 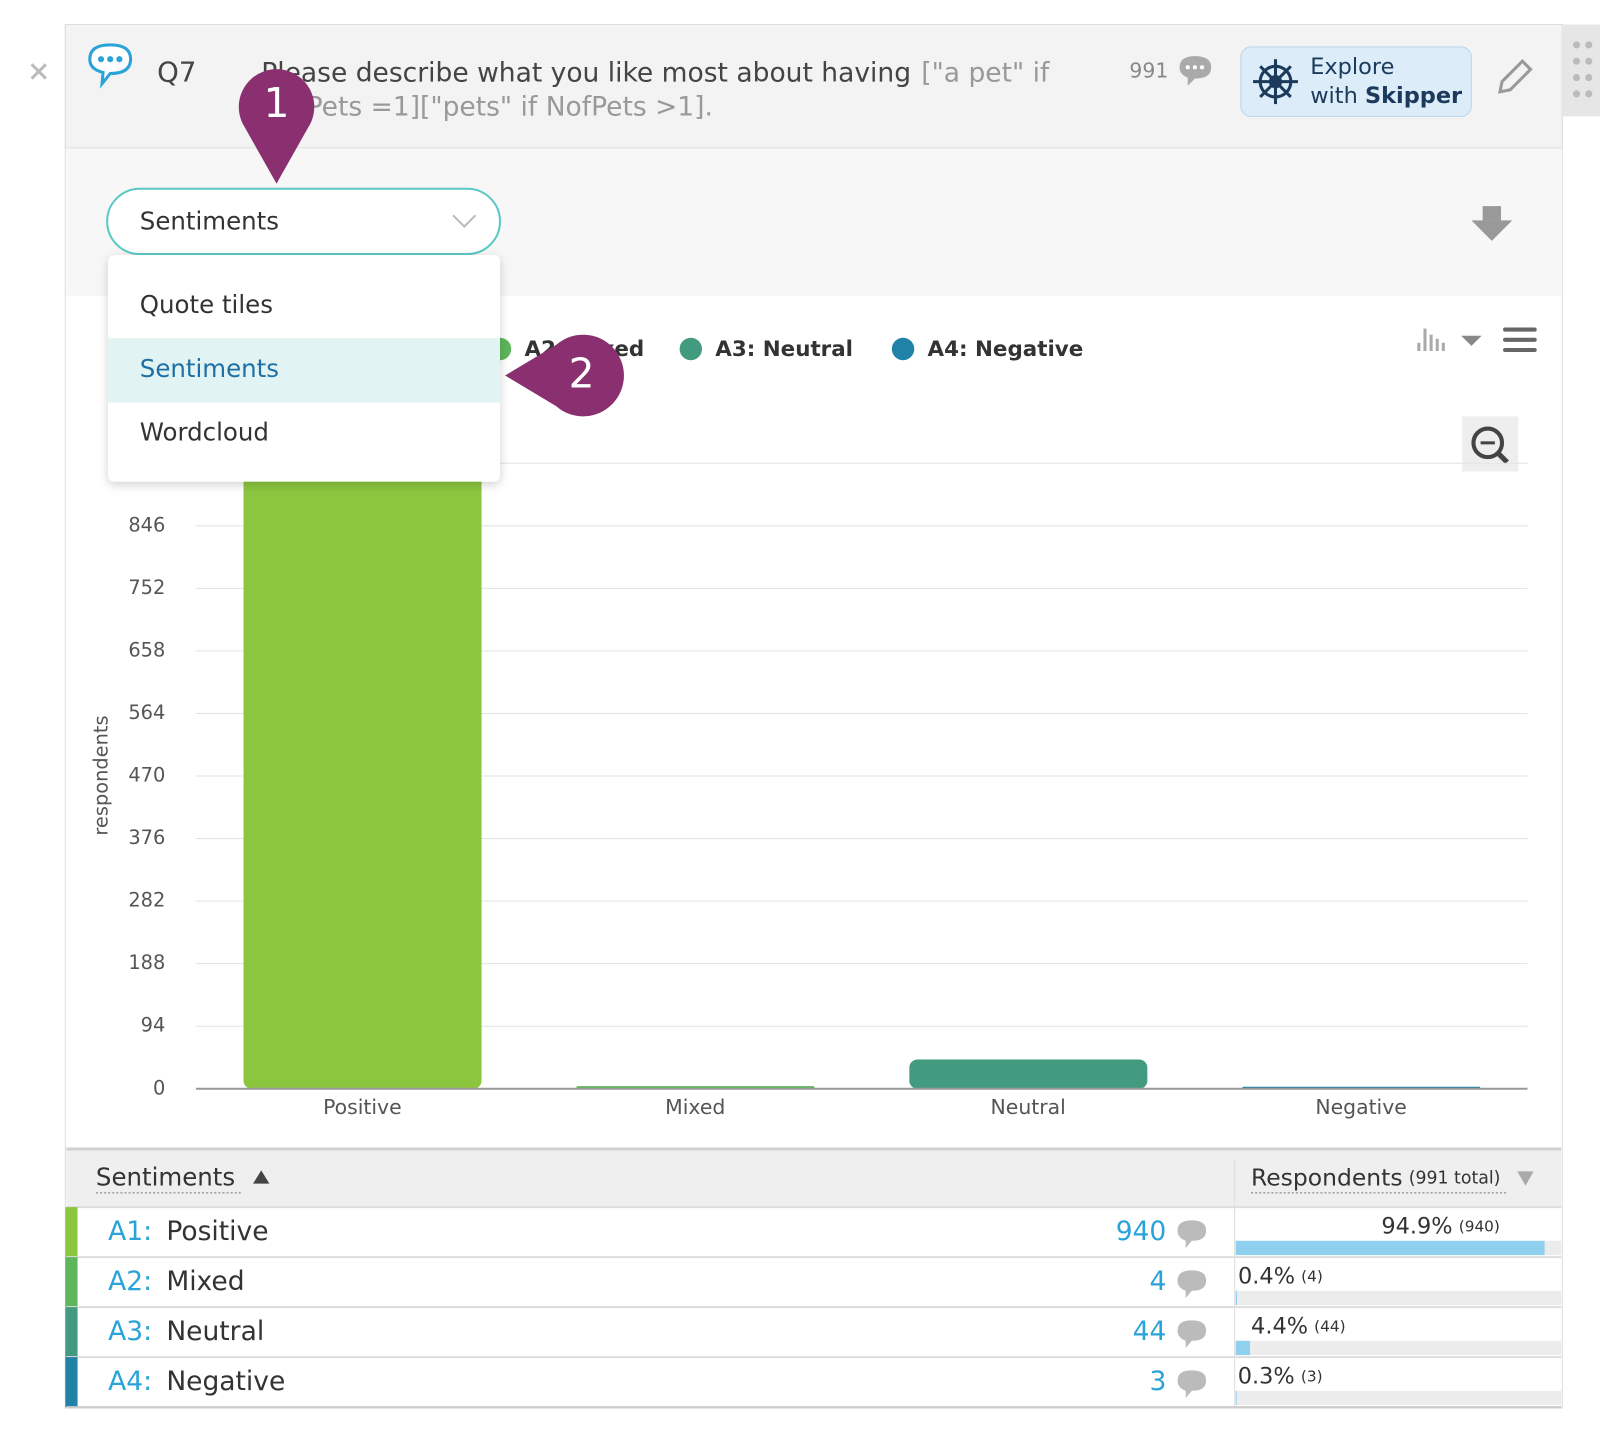 What do you see at coordinates (985, 72) in the screenshot?
I see `question-piping: ["a pet" if` at bounding box center [985, 72].